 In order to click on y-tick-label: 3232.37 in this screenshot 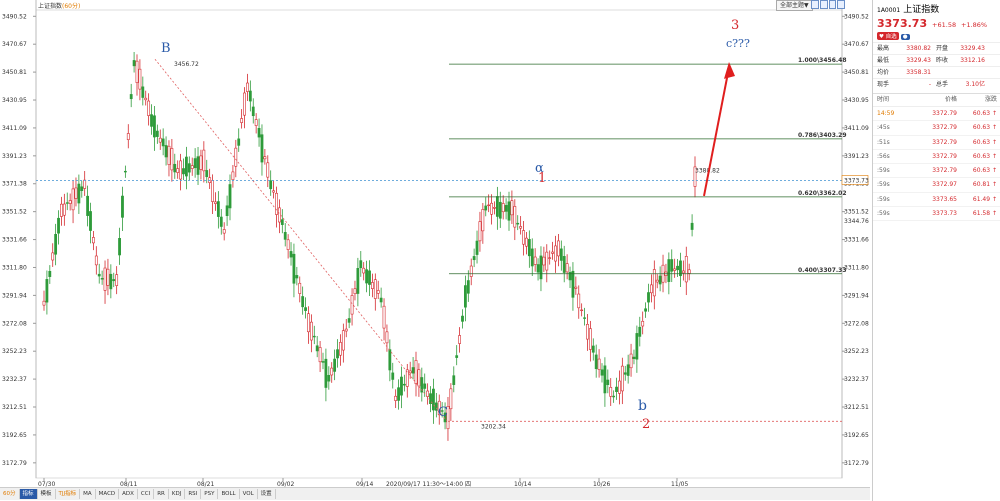, I will do `click(856, 379)`.